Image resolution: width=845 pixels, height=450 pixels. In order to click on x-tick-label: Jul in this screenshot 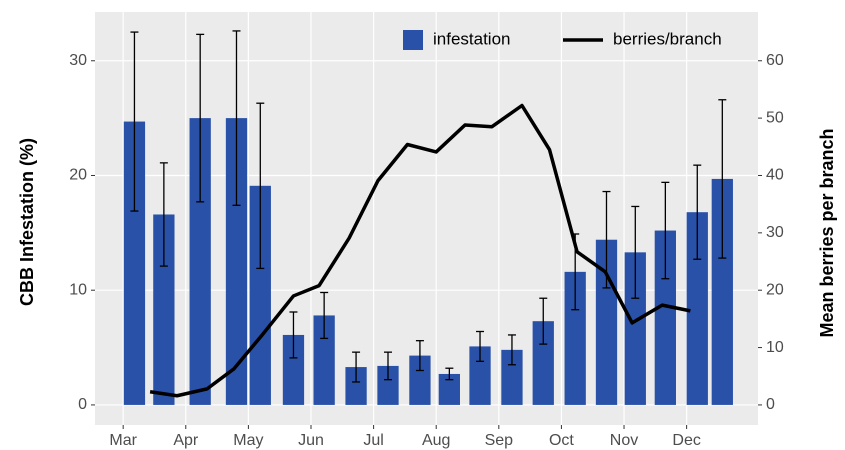, I will do `click(373, 440)`.